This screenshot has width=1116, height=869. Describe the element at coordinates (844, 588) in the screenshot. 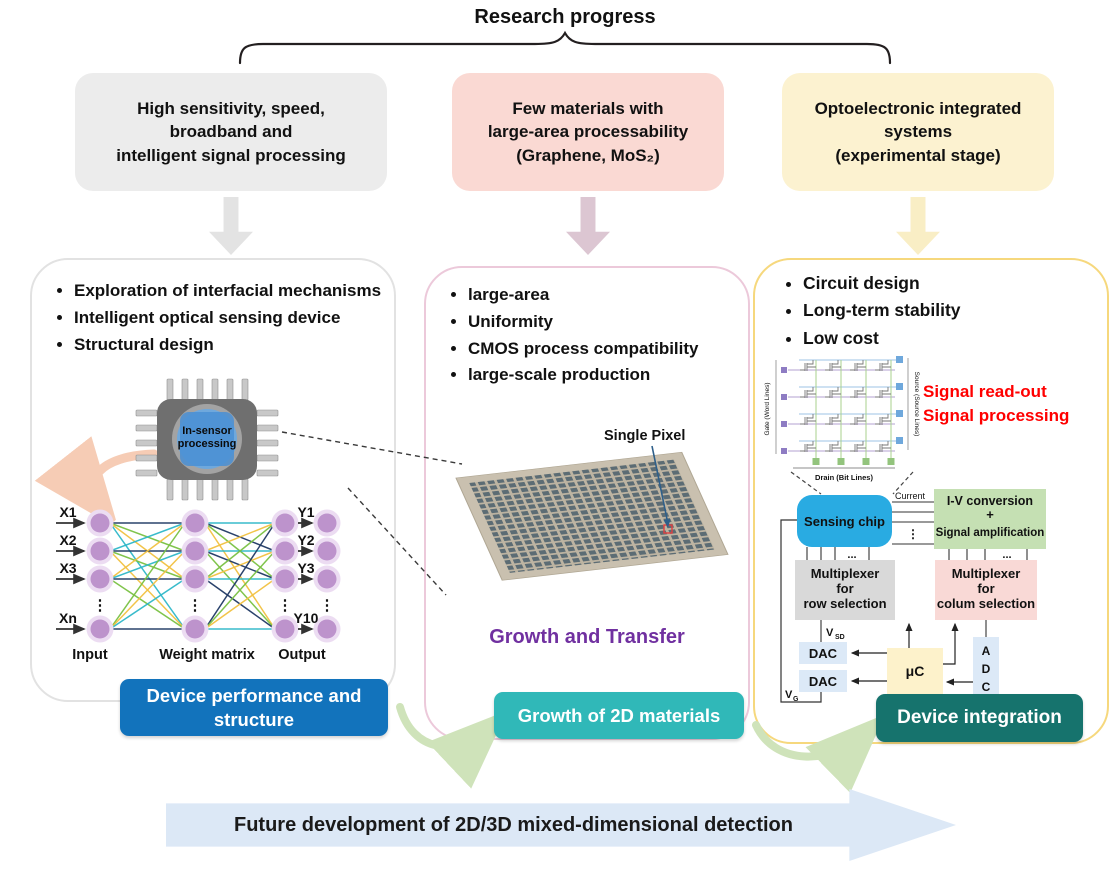

I see `mux-row-label: for` at that location.